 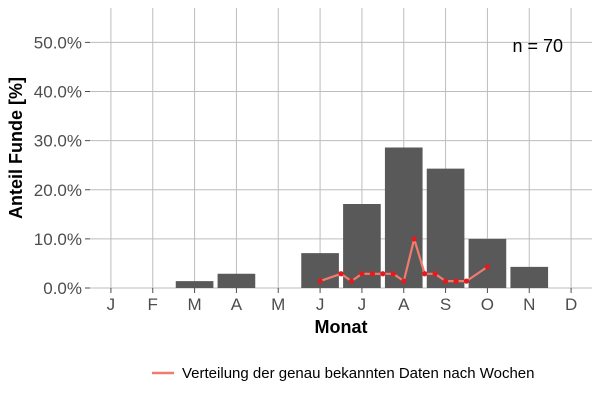 I want to click on y-tick-label-1: 10.0%, so click(x=58, y=239).